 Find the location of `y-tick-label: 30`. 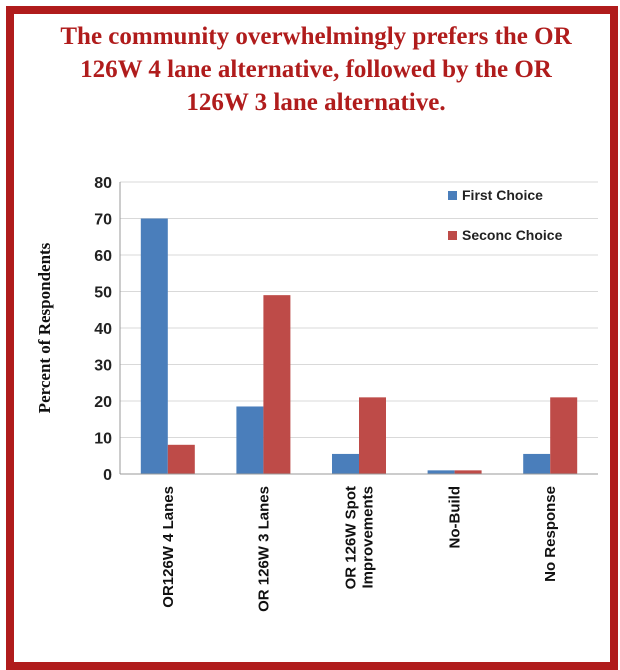

y-tick-label: 30 is located at coordinates (103, 366).